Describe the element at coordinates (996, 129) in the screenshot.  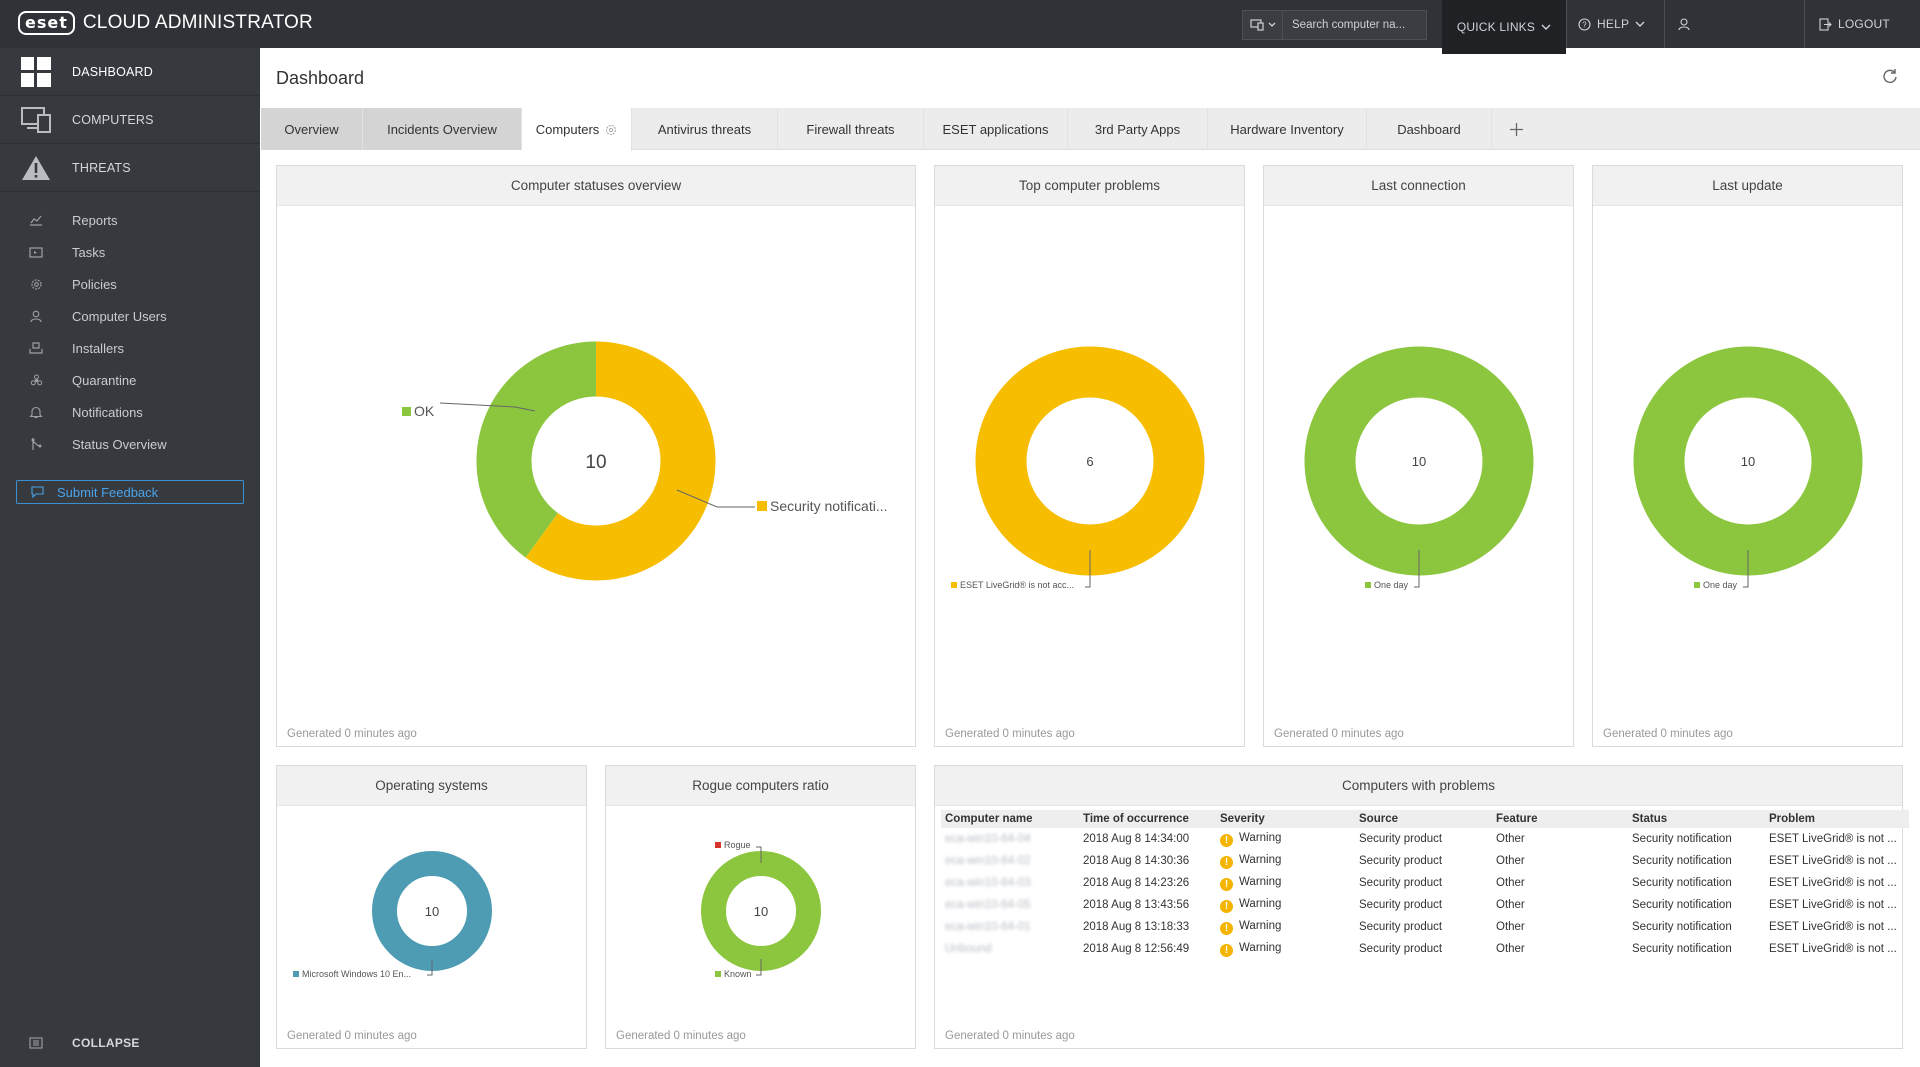
I see `tab-eset-applications: ESET applications` at that location.